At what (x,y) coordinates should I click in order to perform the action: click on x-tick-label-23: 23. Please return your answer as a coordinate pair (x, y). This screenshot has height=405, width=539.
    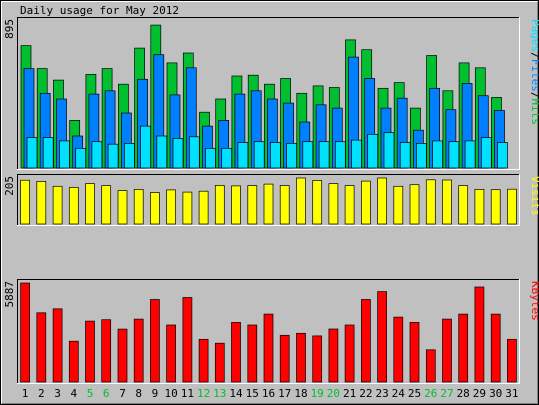
    Looking at the image, I should click on (381, 393).